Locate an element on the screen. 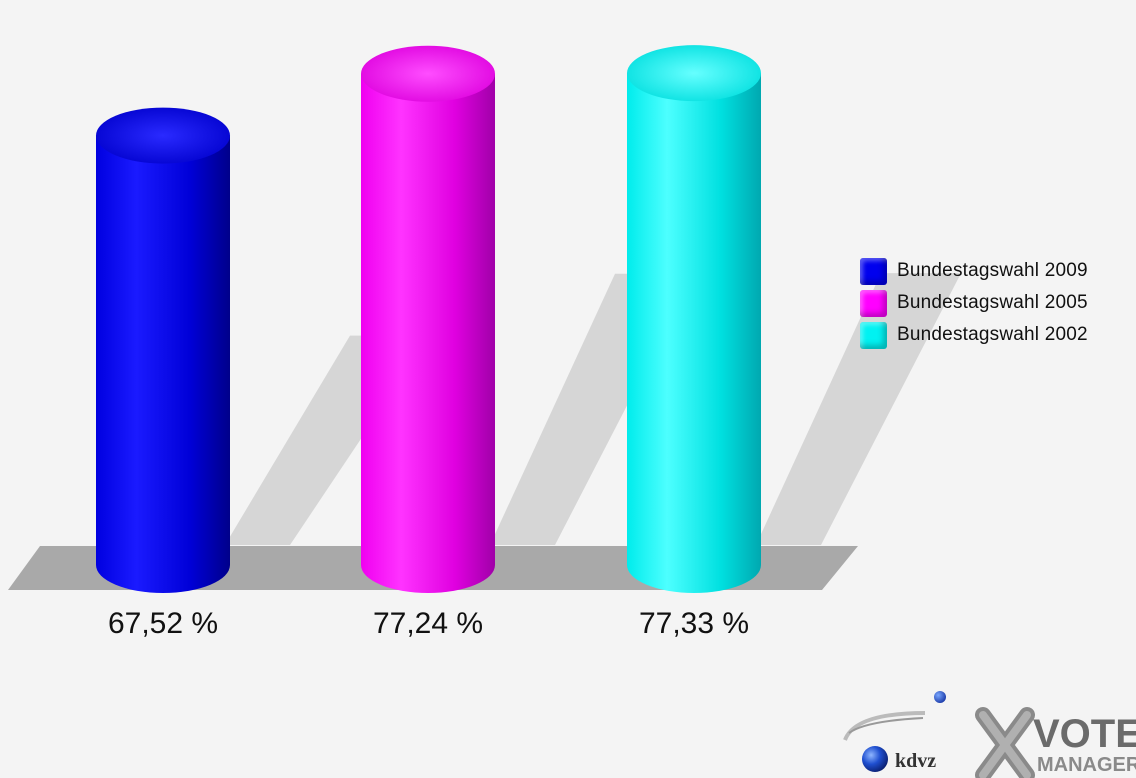 This screenshot has height=778, width=1136. logo-vote-text: VOTE is located at coordinates (1084, 734).